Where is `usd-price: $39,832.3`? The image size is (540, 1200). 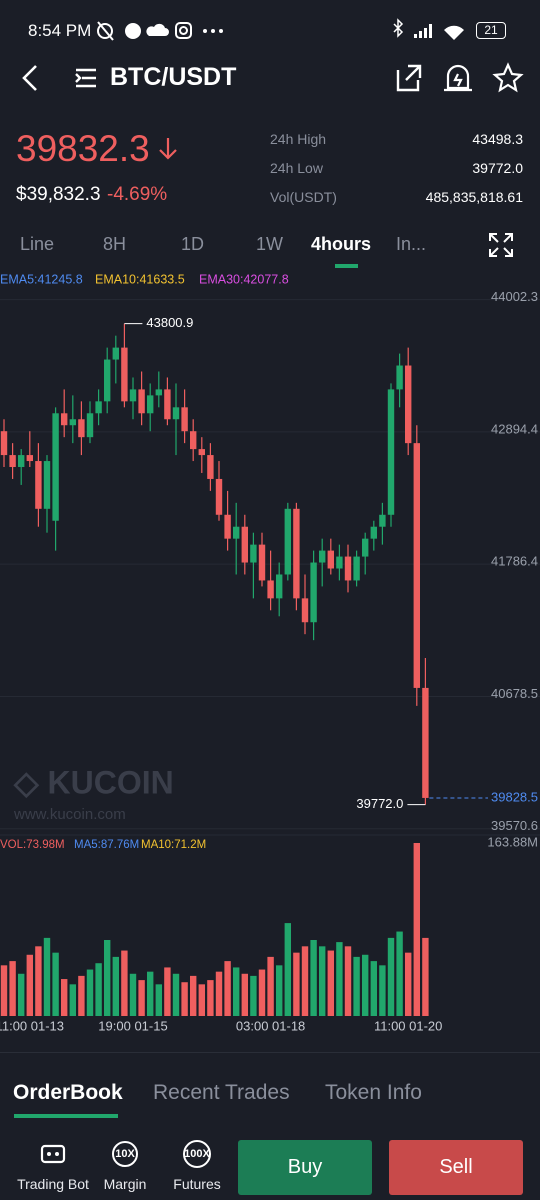
usd-price: $39,832.3 is located at coordinates (58, 194).